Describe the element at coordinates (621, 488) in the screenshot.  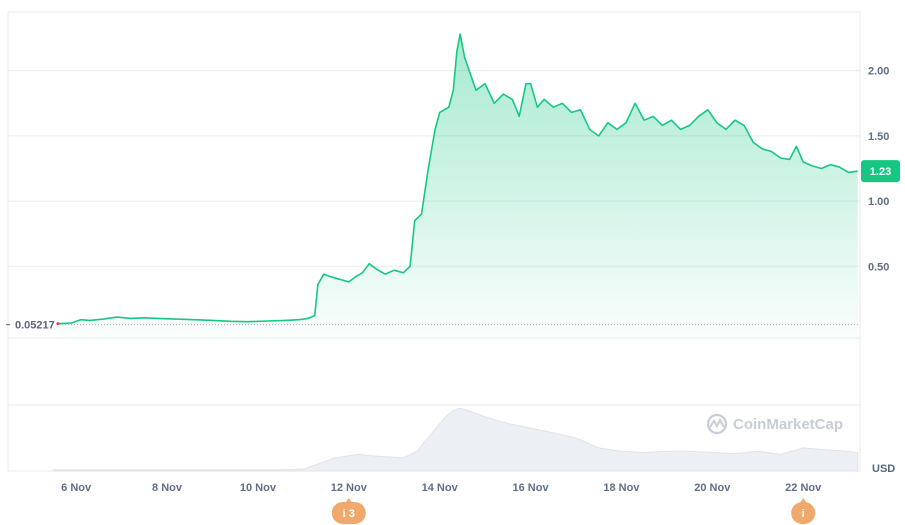
I see `x-tick-label: 18 Nov` at that location.